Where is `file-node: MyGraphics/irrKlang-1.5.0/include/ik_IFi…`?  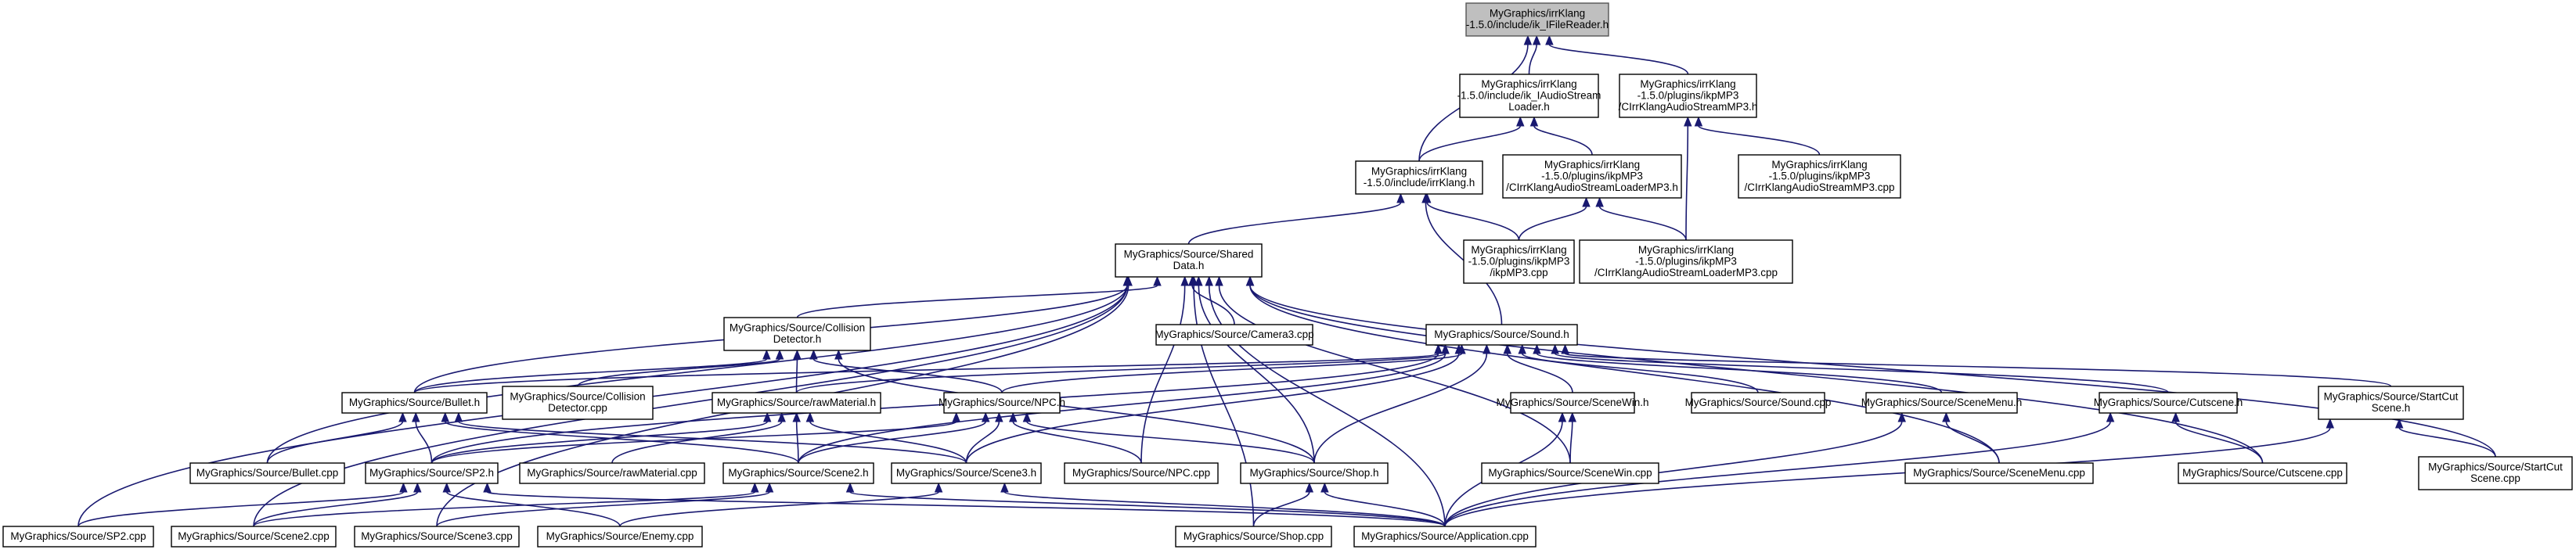 file-node: MyGraphics/irrKlang-1.5.0/include/ik_IFi… is located at coordinates (1537, 19).